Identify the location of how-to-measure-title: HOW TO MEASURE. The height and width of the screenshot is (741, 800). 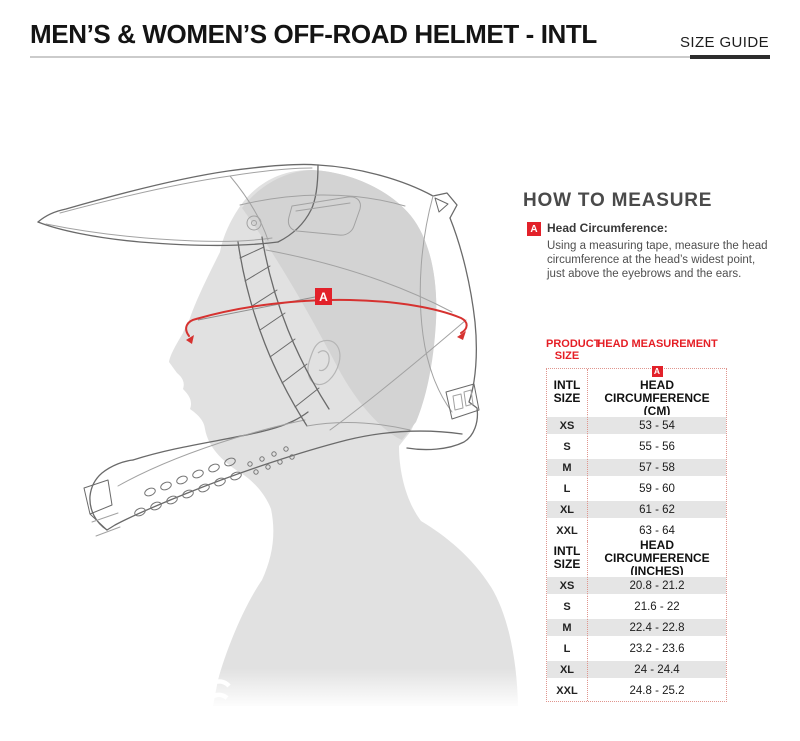
(618, 200).